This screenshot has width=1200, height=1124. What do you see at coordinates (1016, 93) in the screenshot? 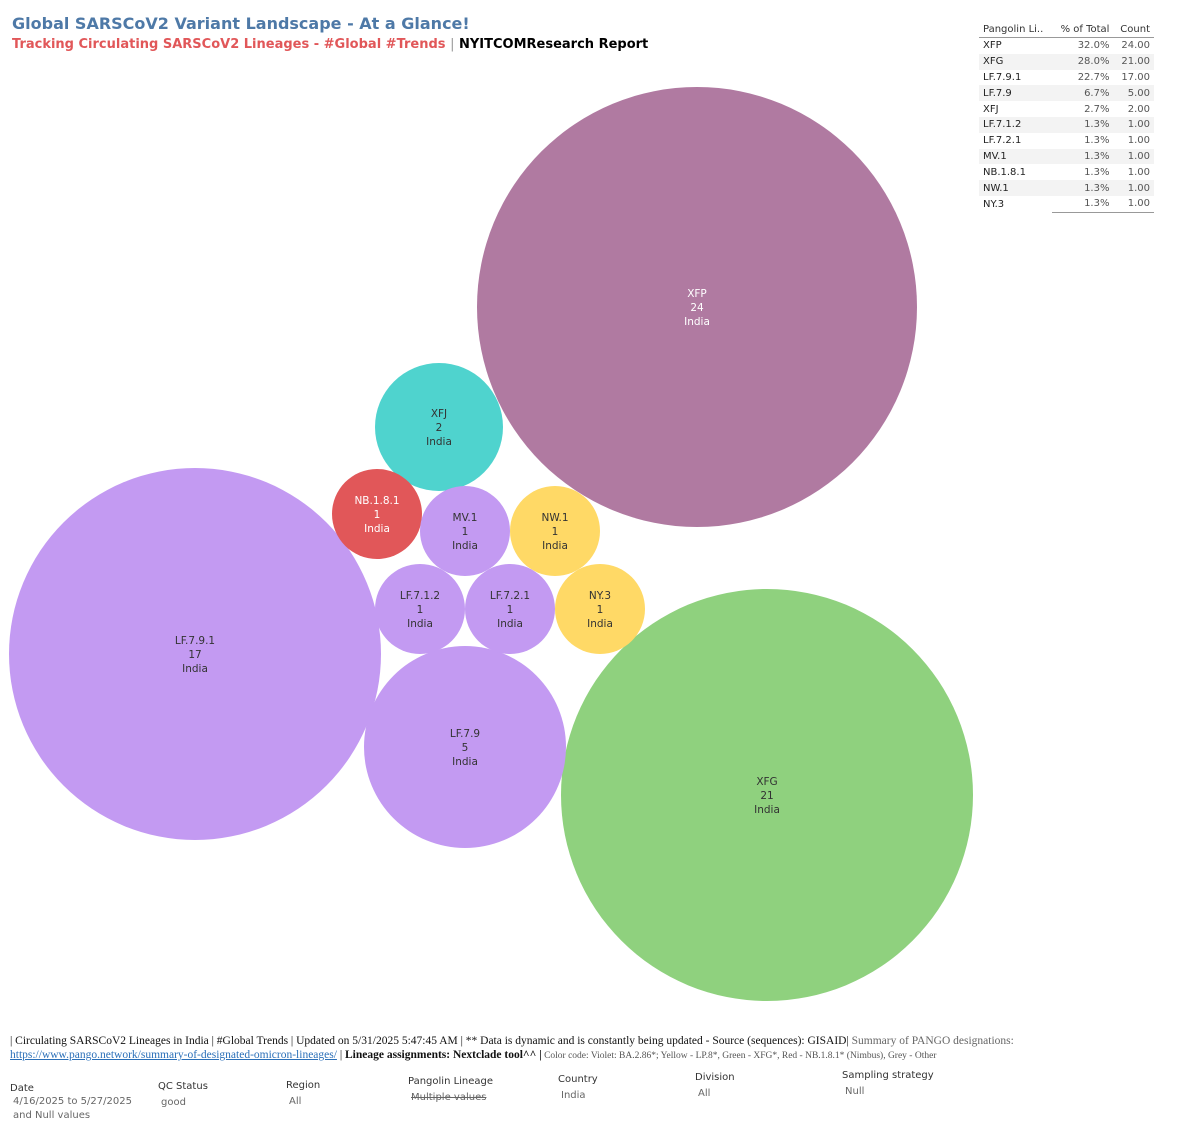
I see `cell-lineage: LF.7.9` at bounding box center [1016, 93].